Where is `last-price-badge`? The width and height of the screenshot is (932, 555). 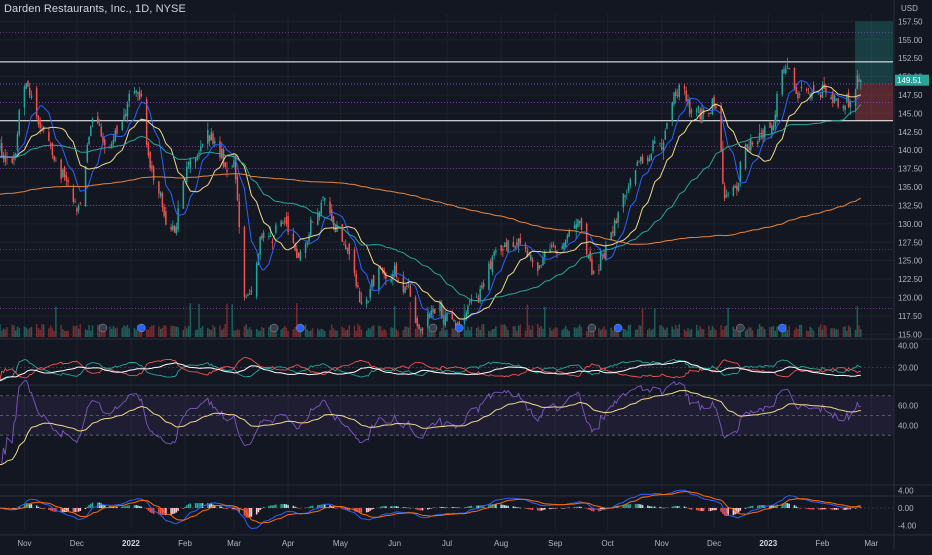 last-price-badge is located at coordinates (912, 80).